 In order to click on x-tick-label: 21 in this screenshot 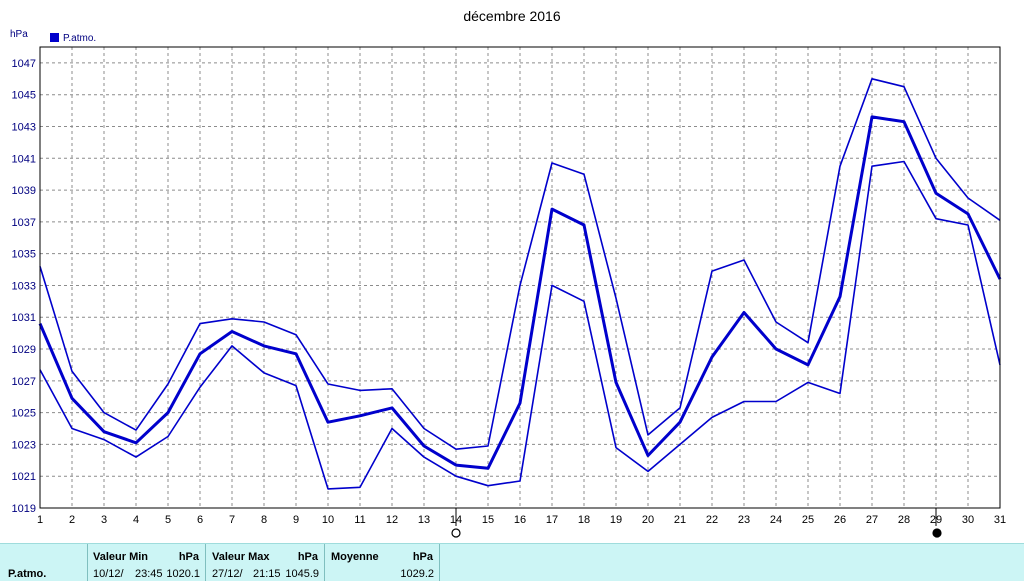, I will do `click(680, 520)`.